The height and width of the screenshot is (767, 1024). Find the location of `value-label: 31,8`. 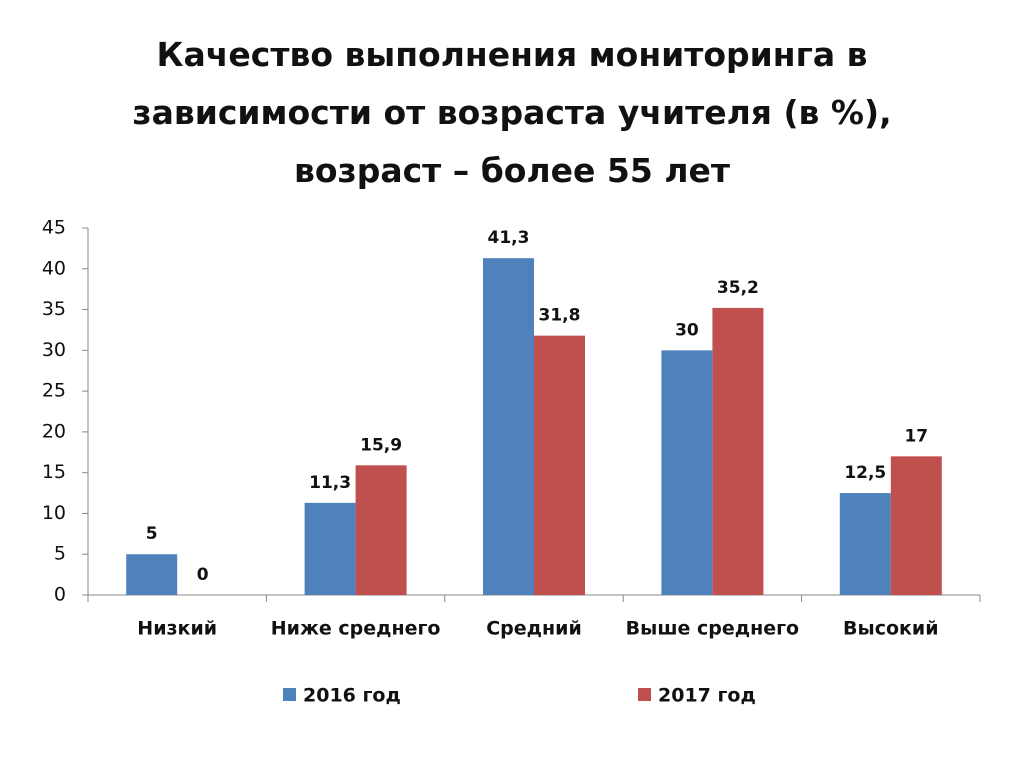

value-label: 31,8 is located at coordinates (560, 316).